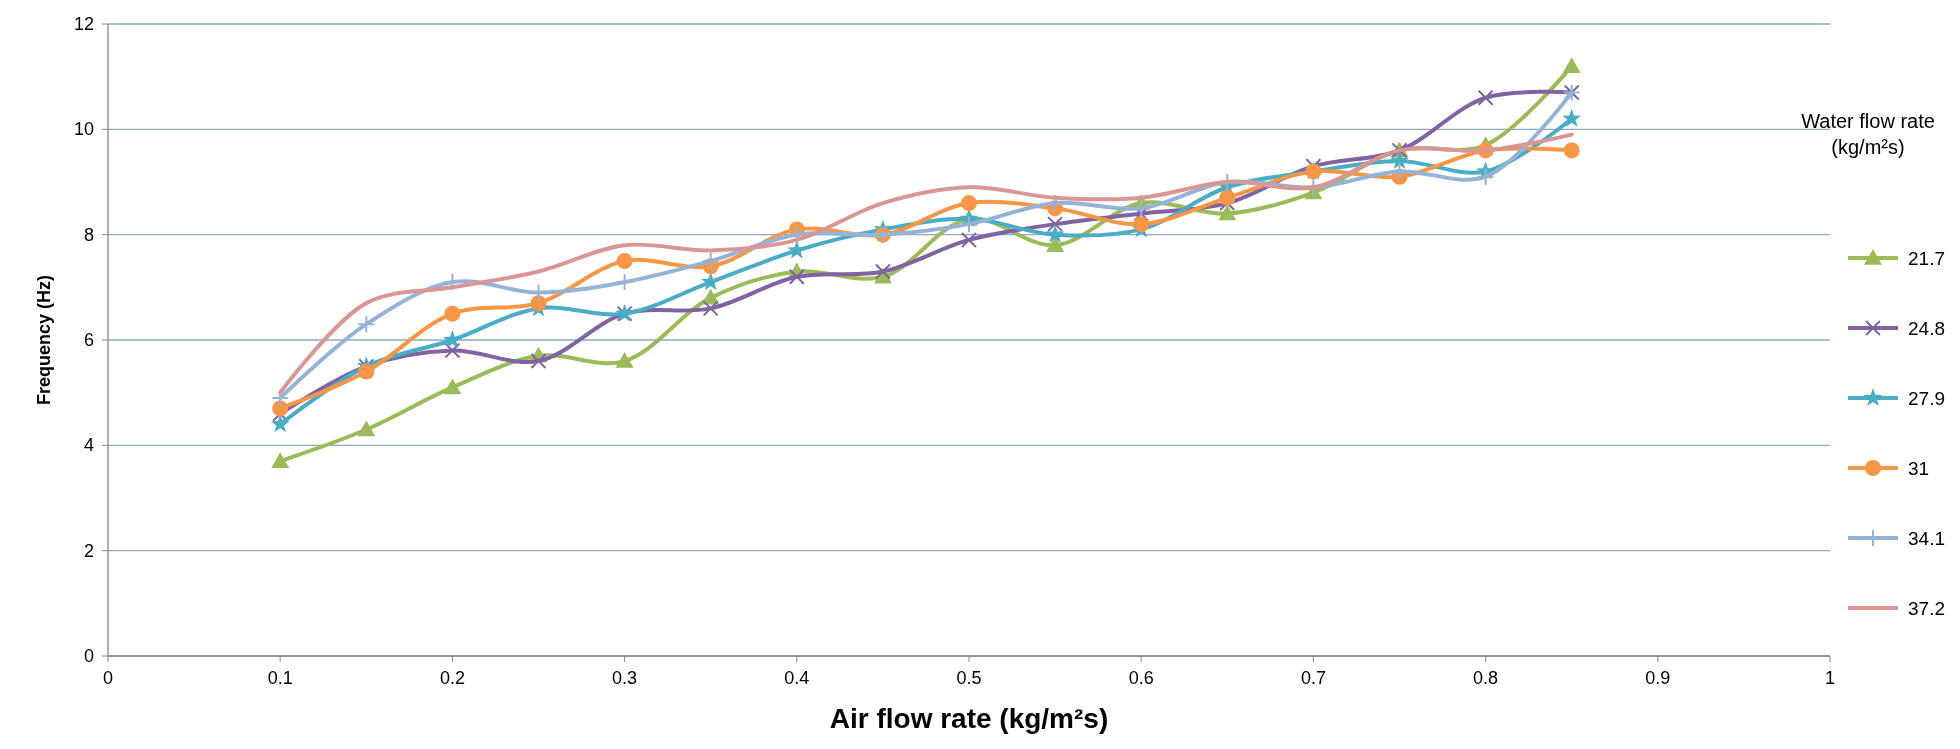  What do you see at coordinates (452, 678) in the screenshot?
I see `x-tick-label: 0.2` at bounding box center [452, 678].